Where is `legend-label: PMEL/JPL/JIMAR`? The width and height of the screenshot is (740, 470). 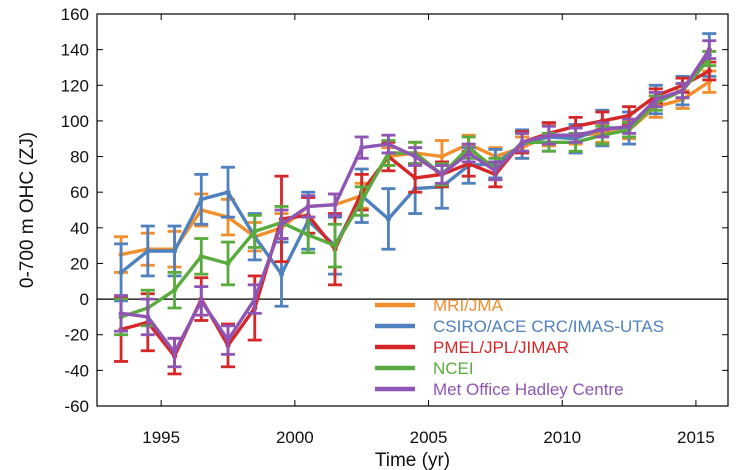
legend-label: PMEL/JPL/JIMAR is located at coordinates (501, 347).